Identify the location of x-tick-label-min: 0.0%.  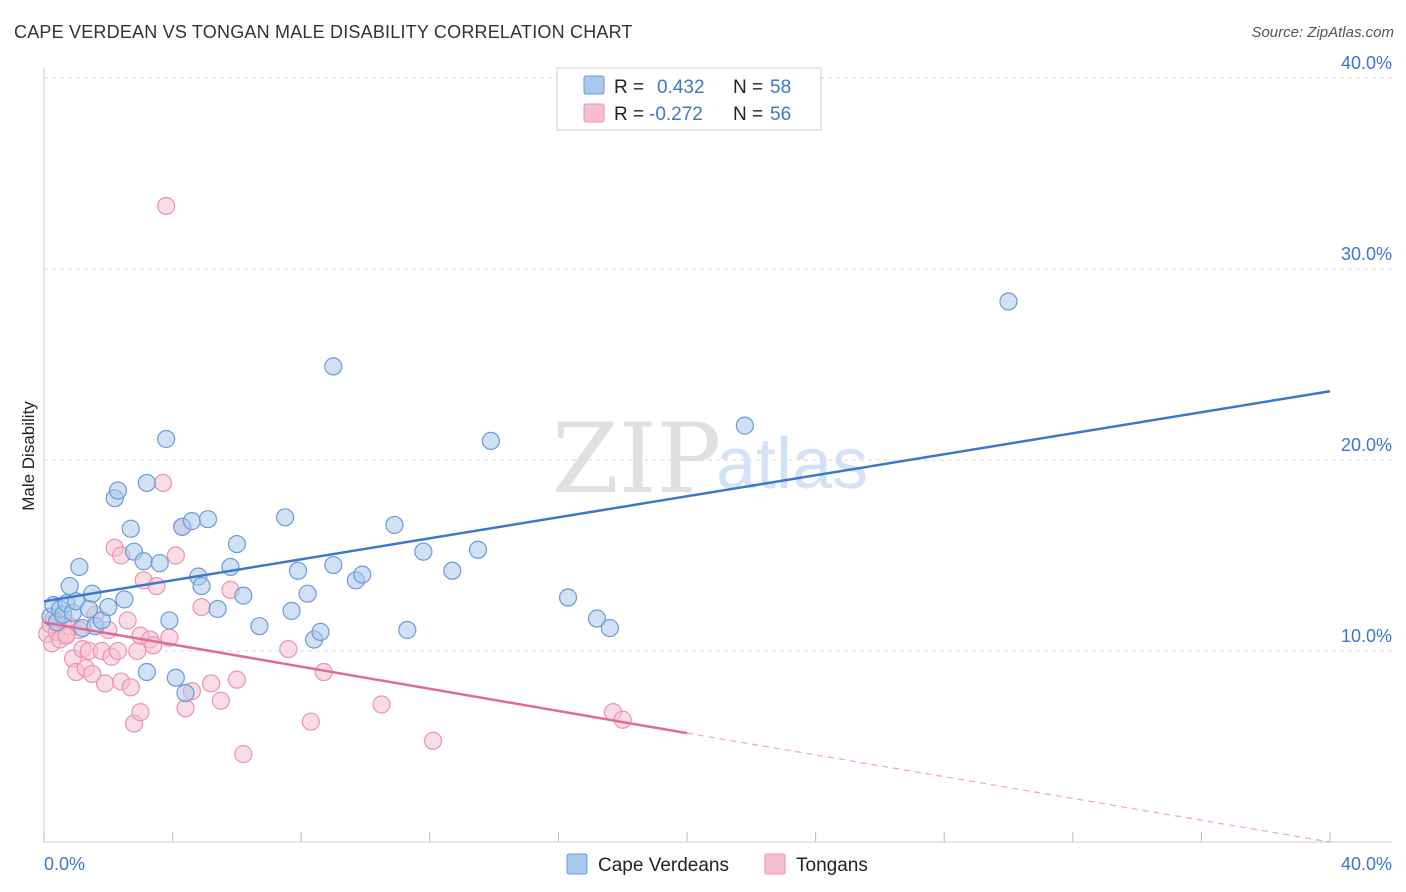
(64, 864).